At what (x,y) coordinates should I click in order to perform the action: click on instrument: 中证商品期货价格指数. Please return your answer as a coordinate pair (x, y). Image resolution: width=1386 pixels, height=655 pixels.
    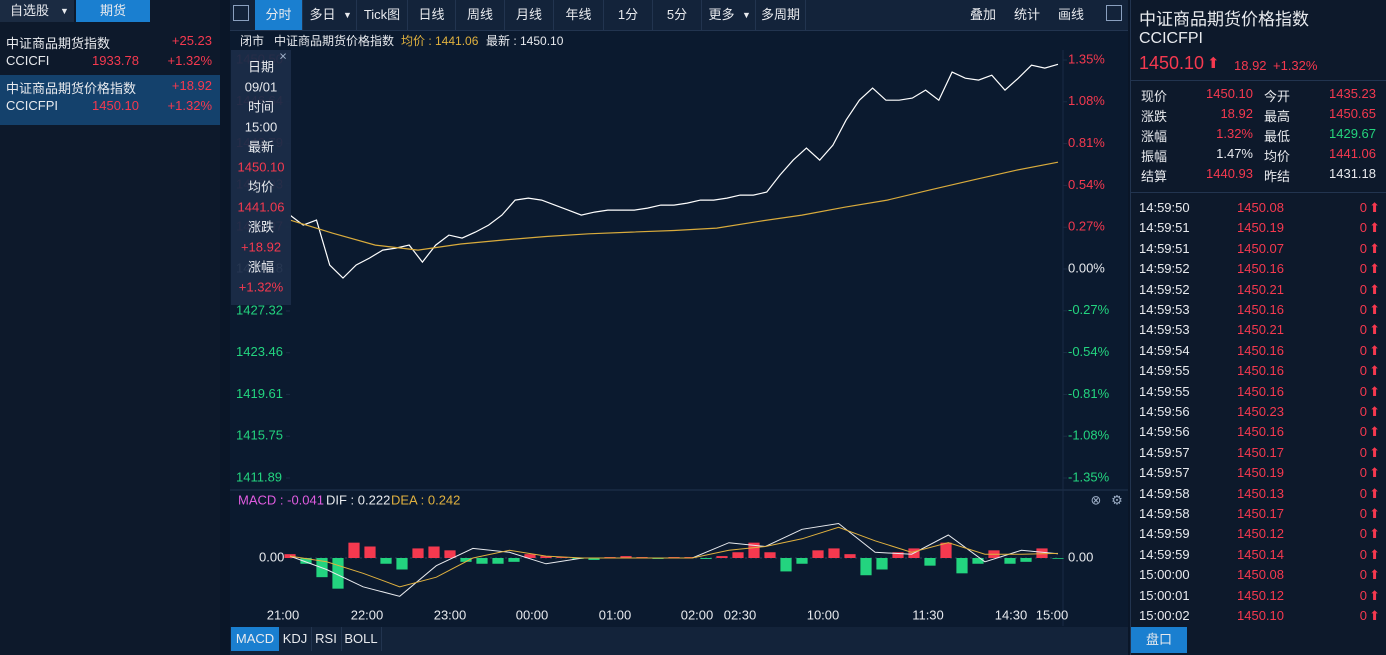
    Looking at the image, I should click on (334, 41).